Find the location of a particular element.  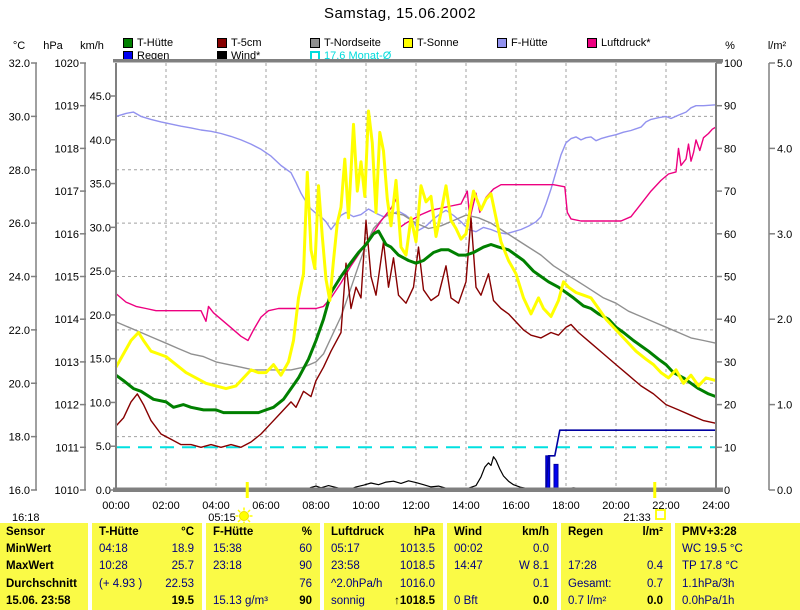

axis-kmh-label: 0.0 is located at coordinates (103, 491).